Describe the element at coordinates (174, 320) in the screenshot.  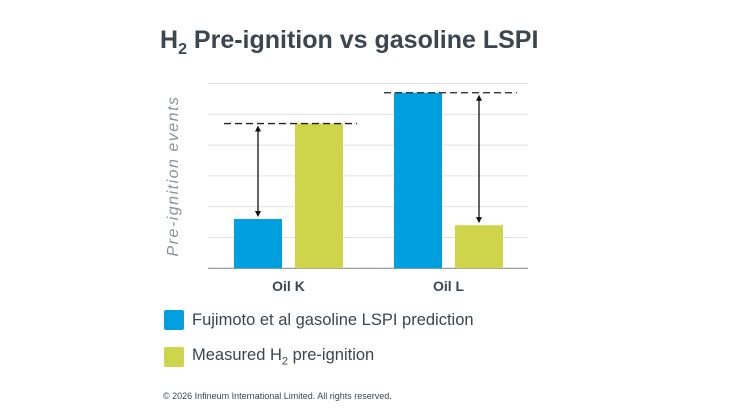
I see `legend-swatch-blue` at that location.